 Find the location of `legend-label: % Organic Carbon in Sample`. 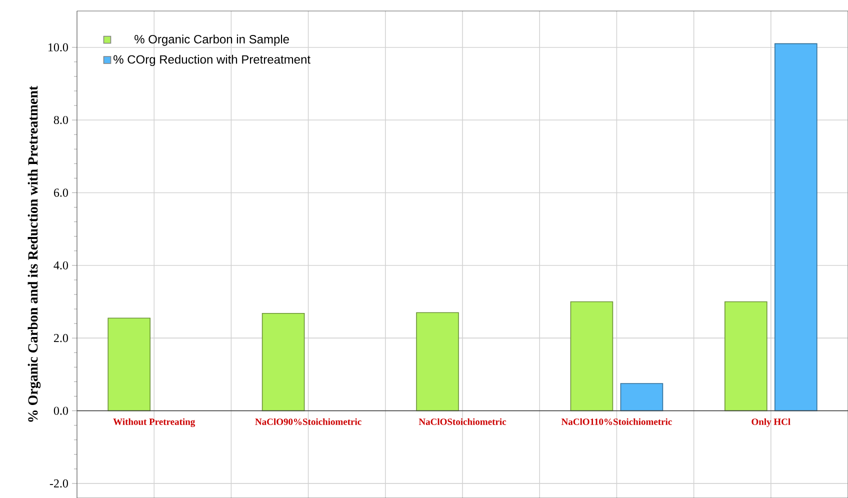

legend-label: % Organic Carbon in Sample is located at coordinates (211, 40).